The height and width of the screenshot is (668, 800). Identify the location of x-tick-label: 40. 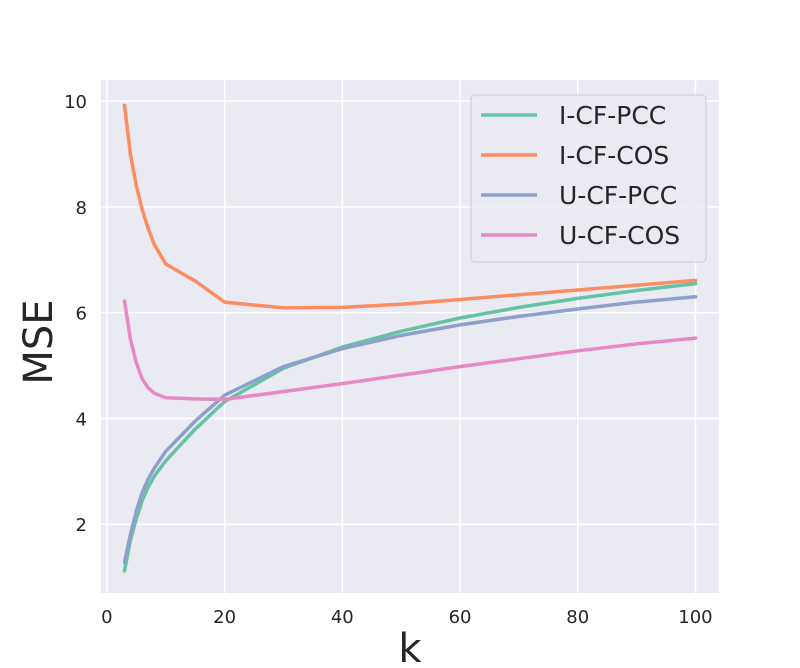
(342, 617).